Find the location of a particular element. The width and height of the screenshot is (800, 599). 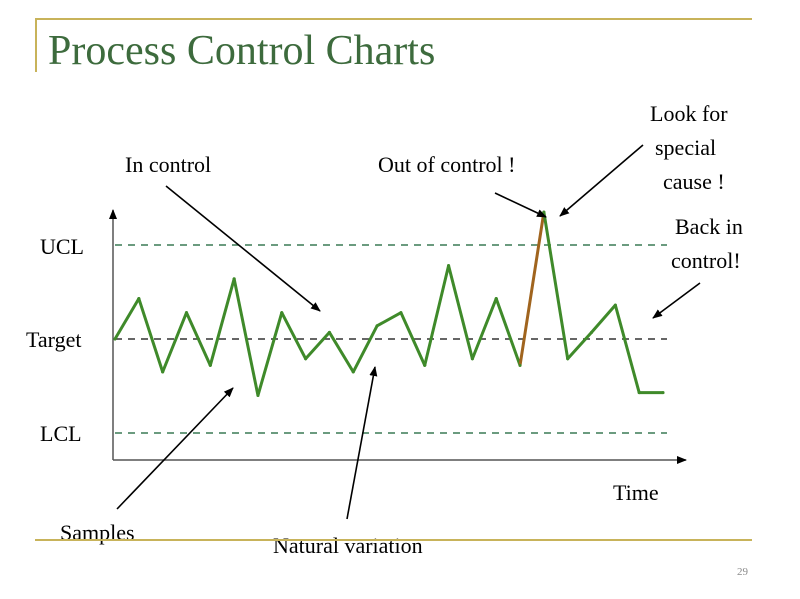

arrow-back-in-control is located at coordinates (676, 300).